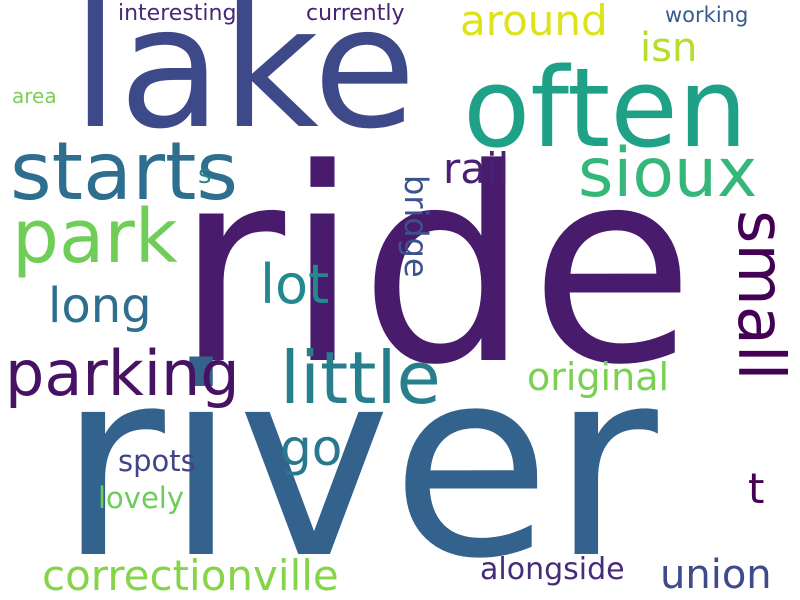  I want to click on word-currently: currently, so click(355, 13).